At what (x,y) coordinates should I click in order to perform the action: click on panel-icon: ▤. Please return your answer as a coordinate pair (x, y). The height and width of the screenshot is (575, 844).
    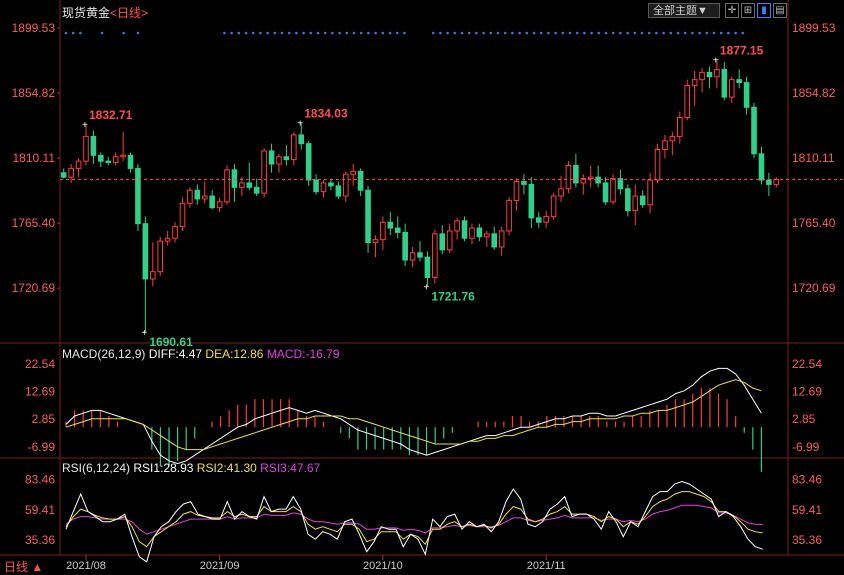
    Looking at the image, I should click on (780, 10).